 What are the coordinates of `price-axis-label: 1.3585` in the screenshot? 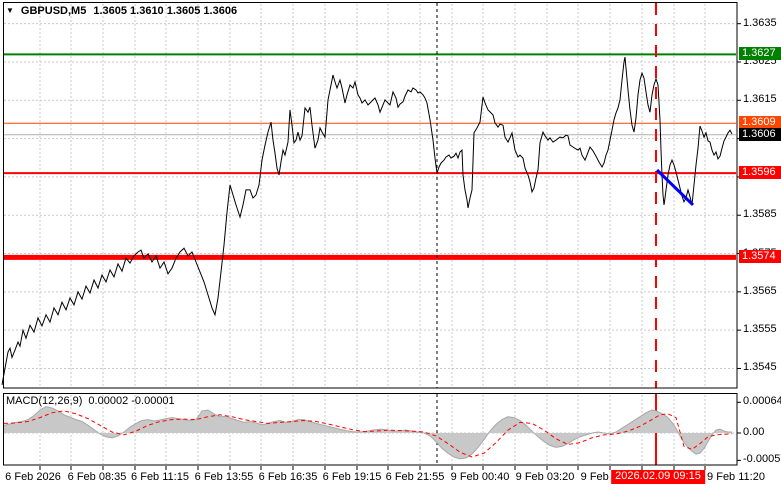 It's located at (760, 214).